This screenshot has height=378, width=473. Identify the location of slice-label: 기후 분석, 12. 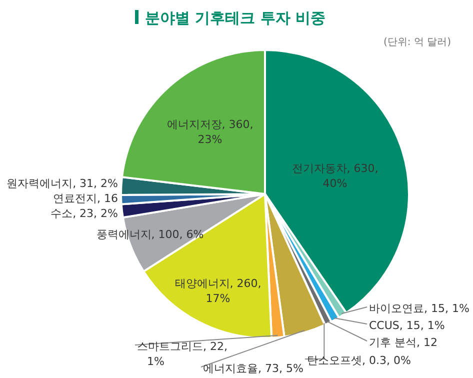
(403, 342).